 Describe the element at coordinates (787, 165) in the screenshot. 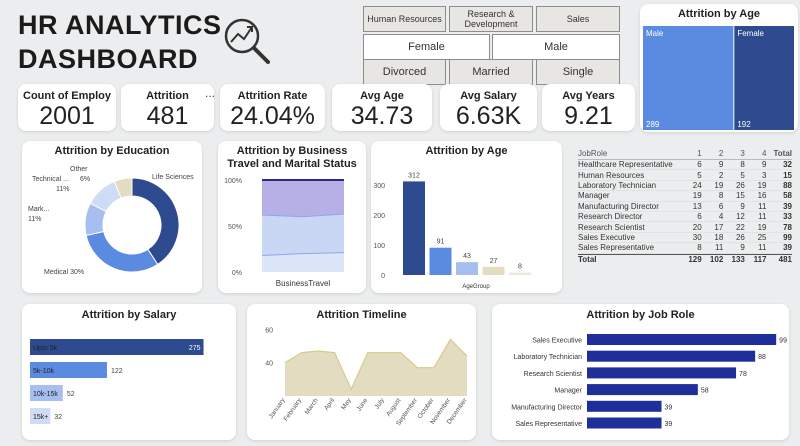

I see `matrix-cell: 32` at that location.